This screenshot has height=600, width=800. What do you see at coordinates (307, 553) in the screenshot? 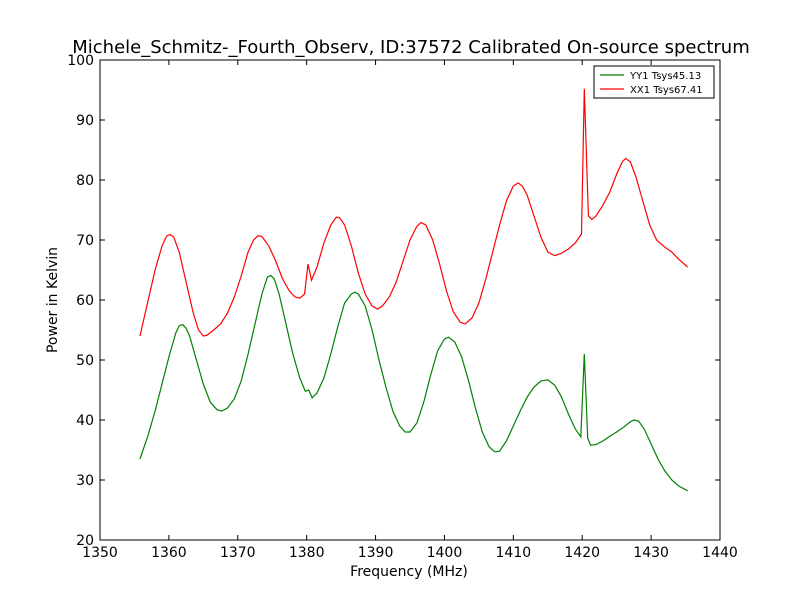
I see `x-tick-label: 1380` at bounding box center [307, 553].